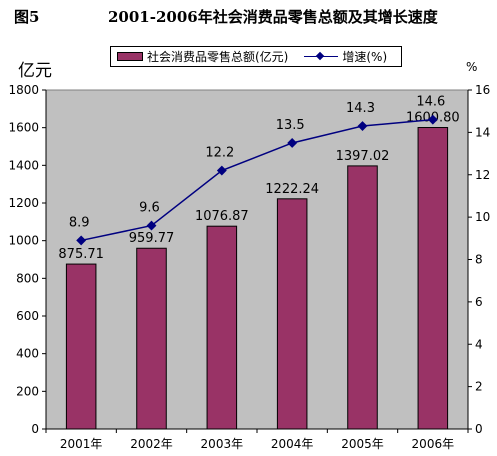 This screenshot has height=456, width=497. I want to click on left-axis-tick-label: 1600, so click(23, 128).